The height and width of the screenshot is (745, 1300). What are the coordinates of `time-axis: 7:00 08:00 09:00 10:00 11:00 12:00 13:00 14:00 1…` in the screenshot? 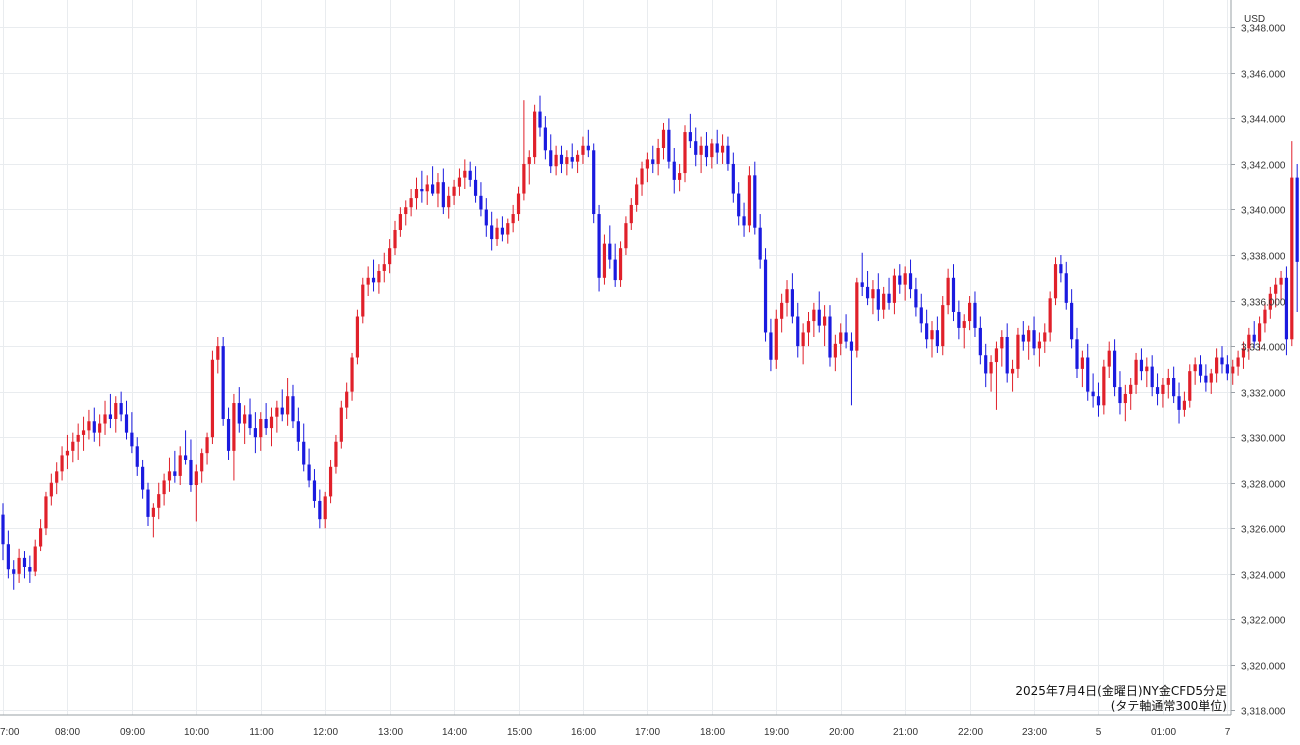 It's located at (615, 732).